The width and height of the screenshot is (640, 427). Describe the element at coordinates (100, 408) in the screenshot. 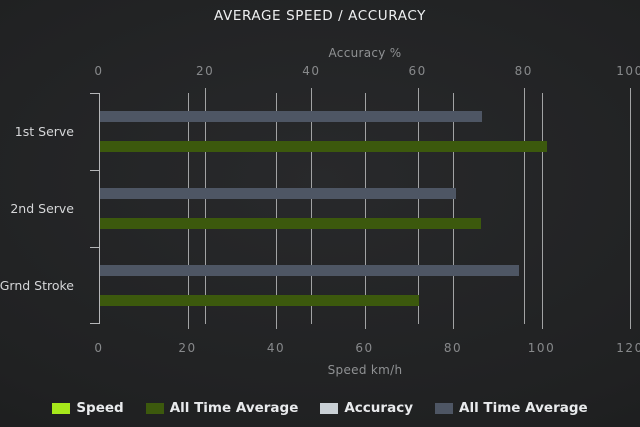

I see `legend-label: Speed` at that location.